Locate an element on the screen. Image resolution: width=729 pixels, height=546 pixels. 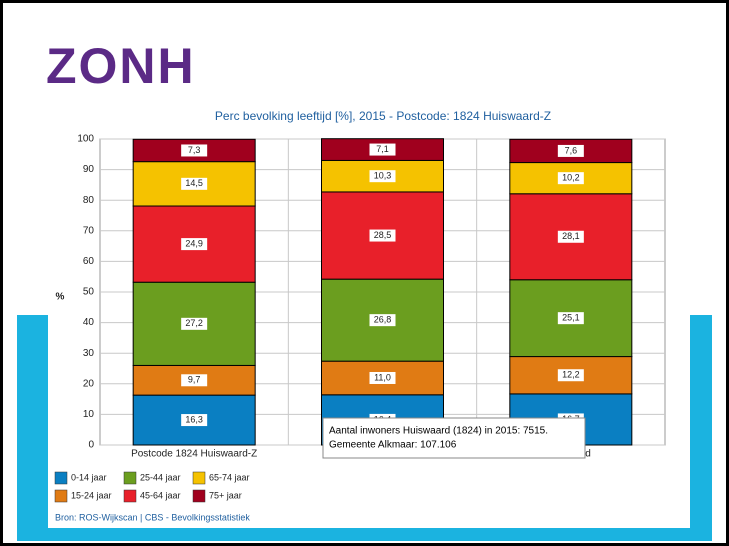
value-label: 24,9 is located at coordinates (194, 243).